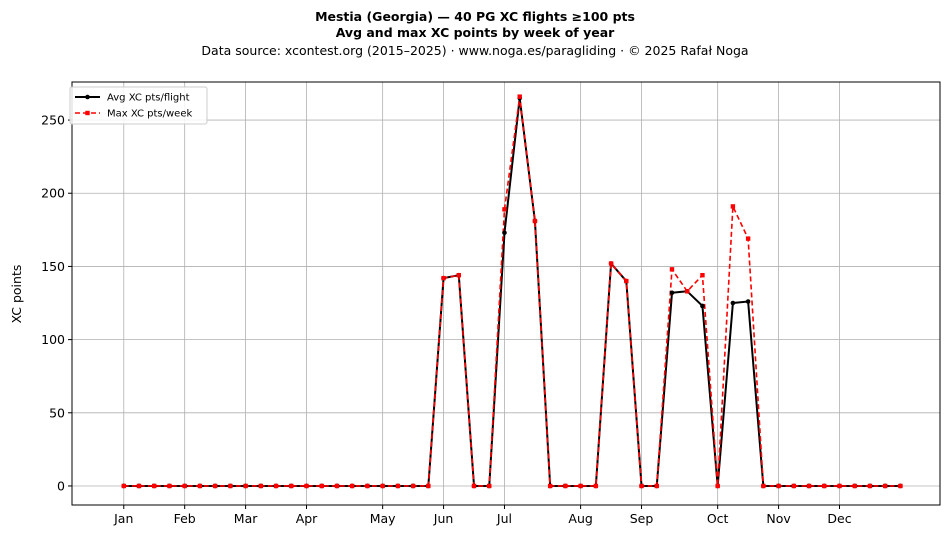 This screenshot has height=539, width=950. What do you see at coordinates (53, 339) in the screenshot?
I see `y-tick-label: 100` at bounding box center [53, 339].